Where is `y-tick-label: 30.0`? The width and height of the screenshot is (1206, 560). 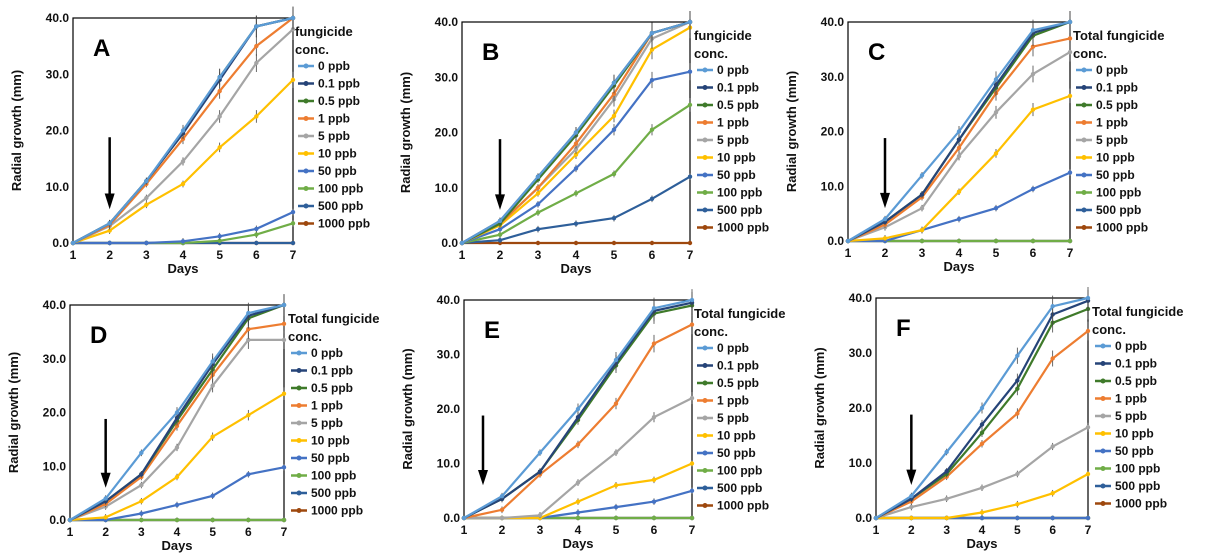 y-tick-label: 30.0 is located at coordinates (833, 77).